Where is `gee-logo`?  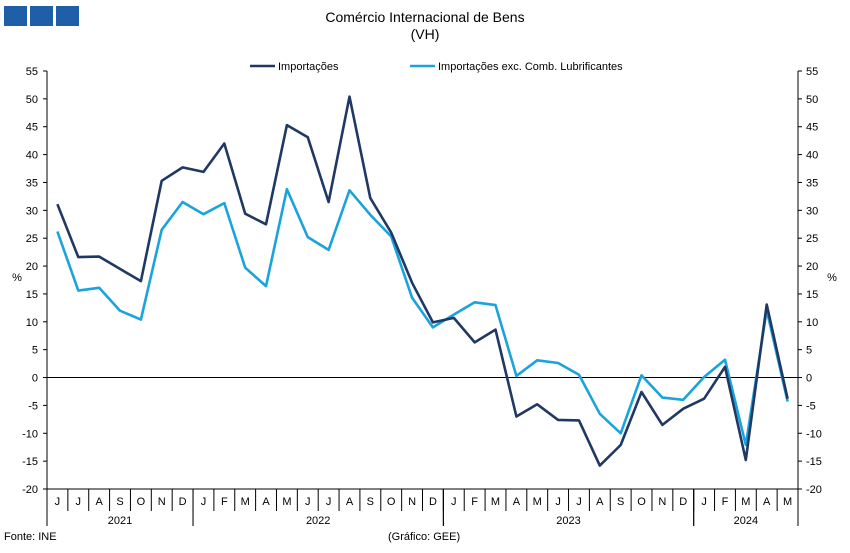 gee-logo is located at coordinates (41, 16).